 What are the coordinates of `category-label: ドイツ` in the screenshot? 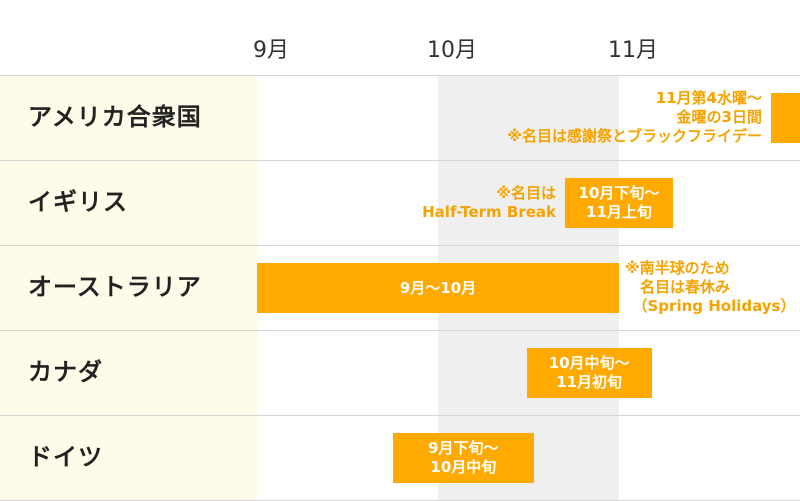 It's located at (65, 457).